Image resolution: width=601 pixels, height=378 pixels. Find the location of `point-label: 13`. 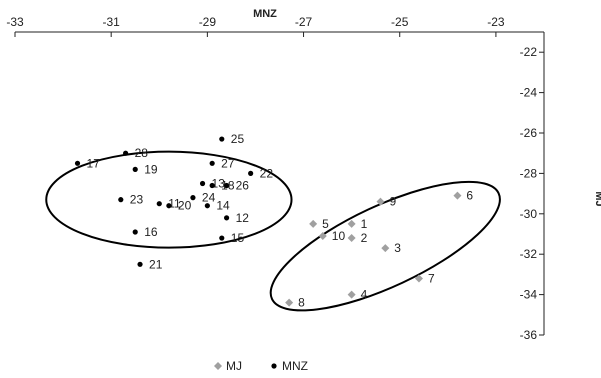

point-label: 13 is located at coordinates (219, 184).